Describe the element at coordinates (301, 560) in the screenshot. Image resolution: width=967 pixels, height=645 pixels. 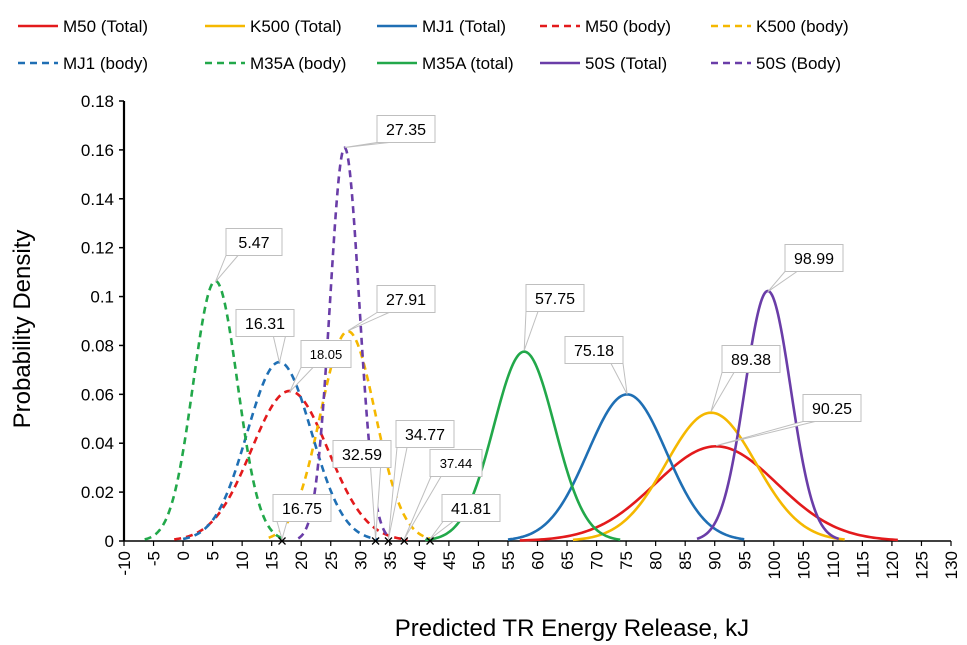
I see `x-tick-label: 20` at that location.